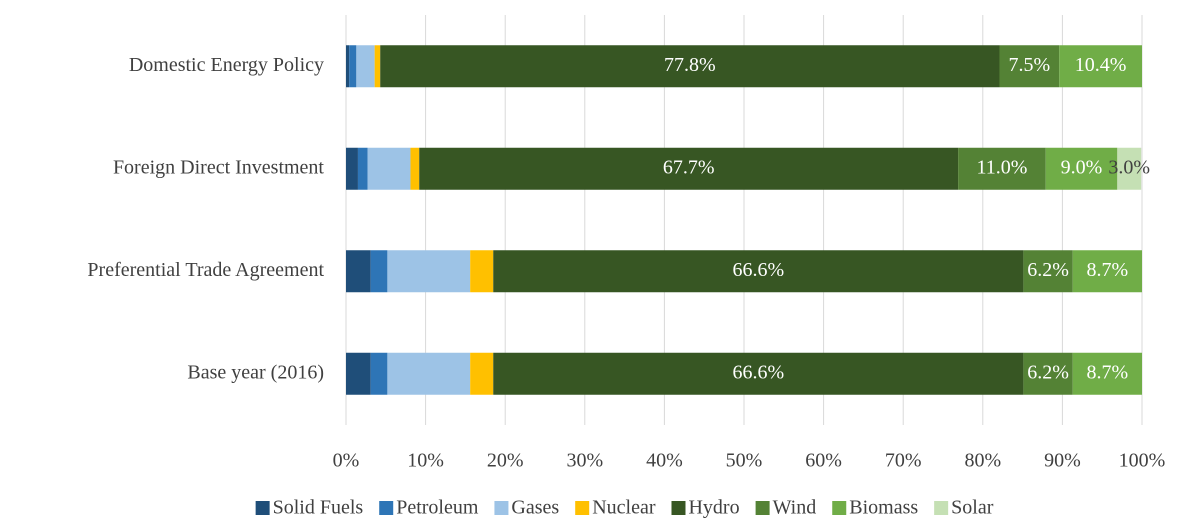 Image resolution: width=1181 pixels, height=522 pixels. I want to click on x-tick-label: 70%, so click(903, 461).